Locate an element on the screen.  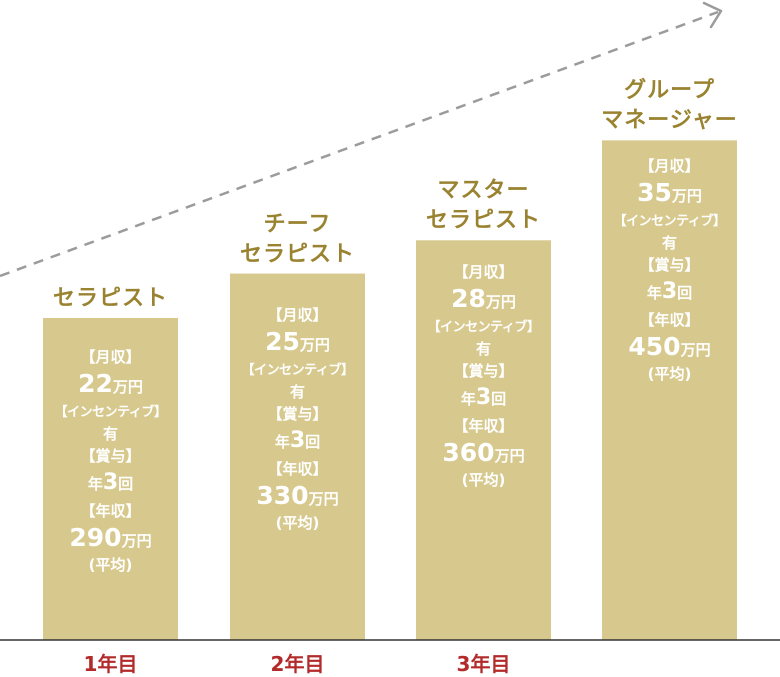
category-label: 3年目 is located at coordinates (483, 664).